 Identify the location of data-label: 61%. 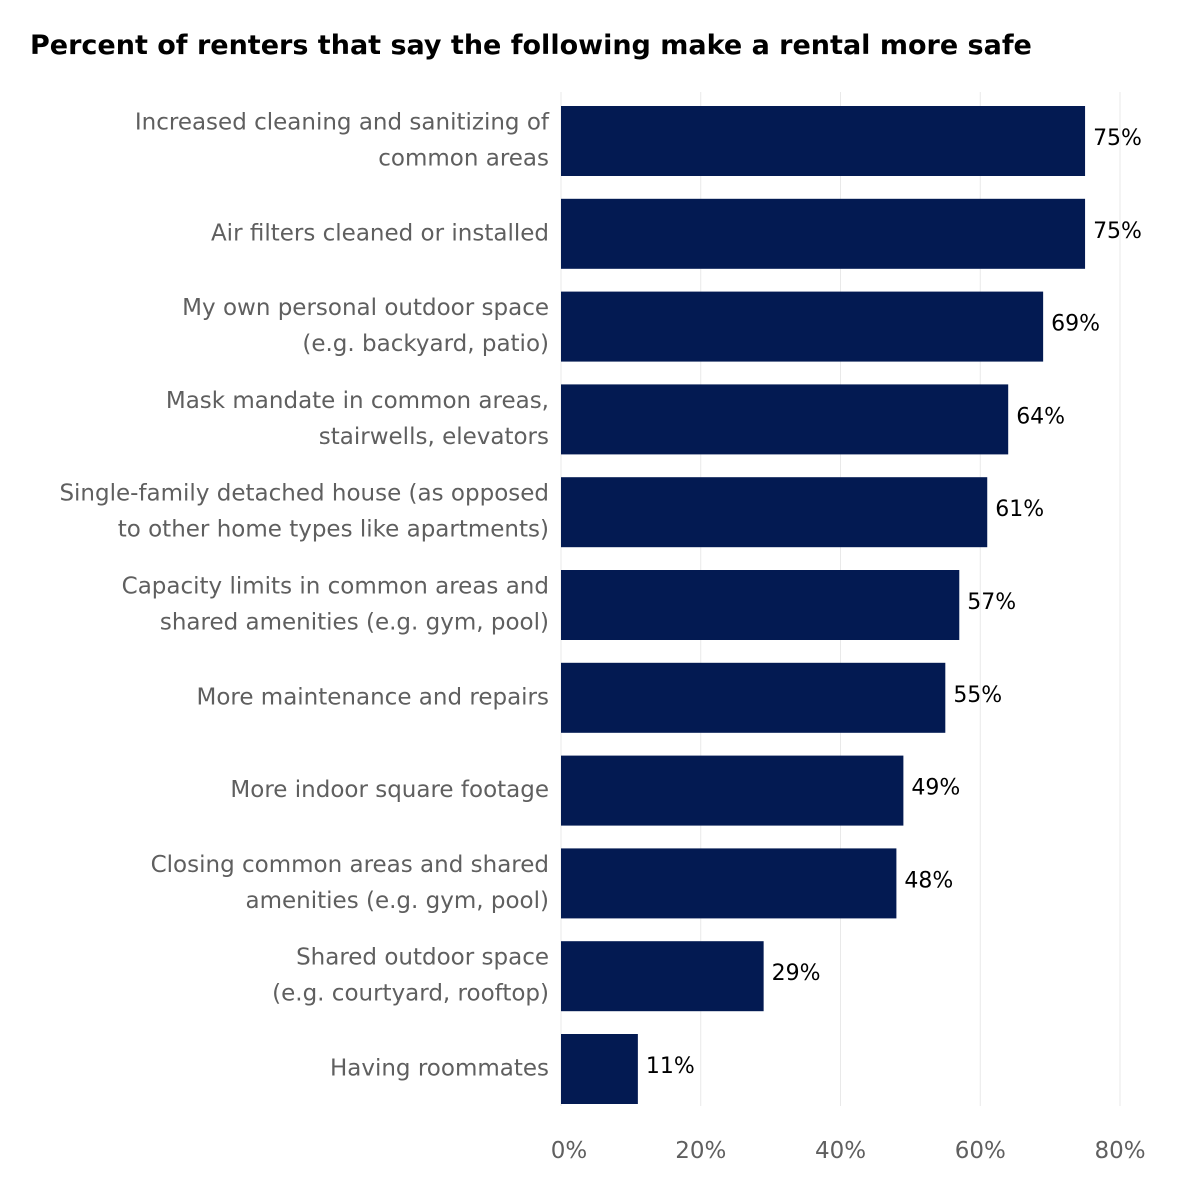
(1019, 509).